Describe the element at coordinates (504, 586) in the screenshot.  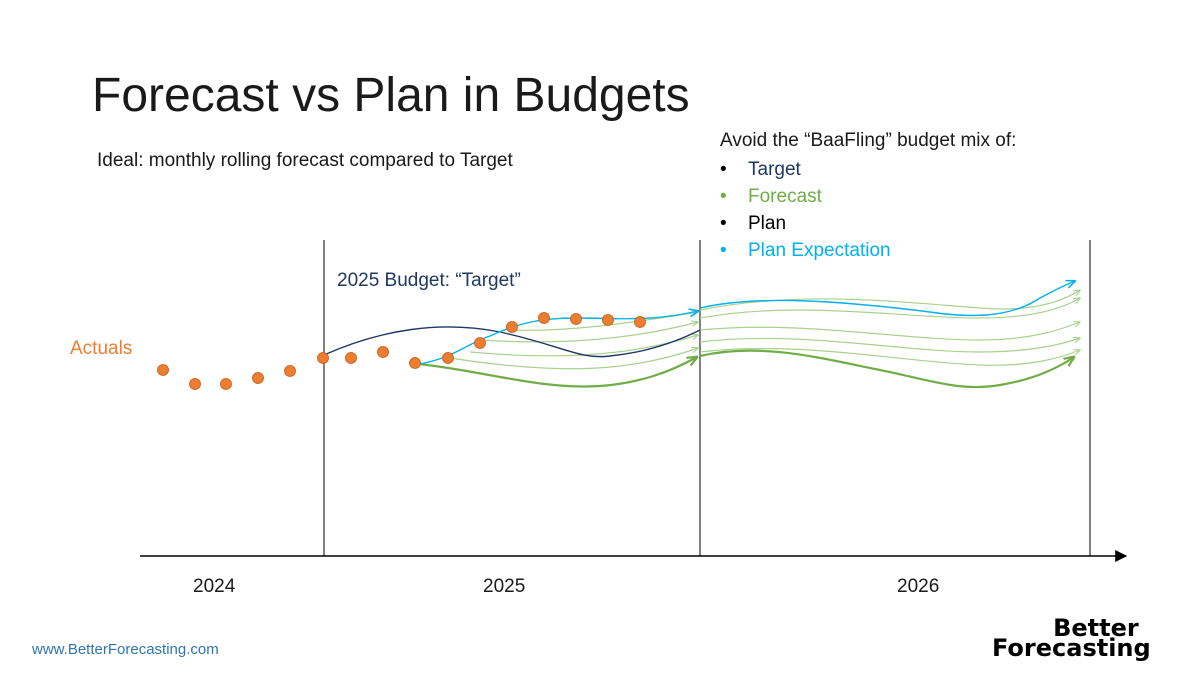
I see `year-label-2025: 2025` at that location.